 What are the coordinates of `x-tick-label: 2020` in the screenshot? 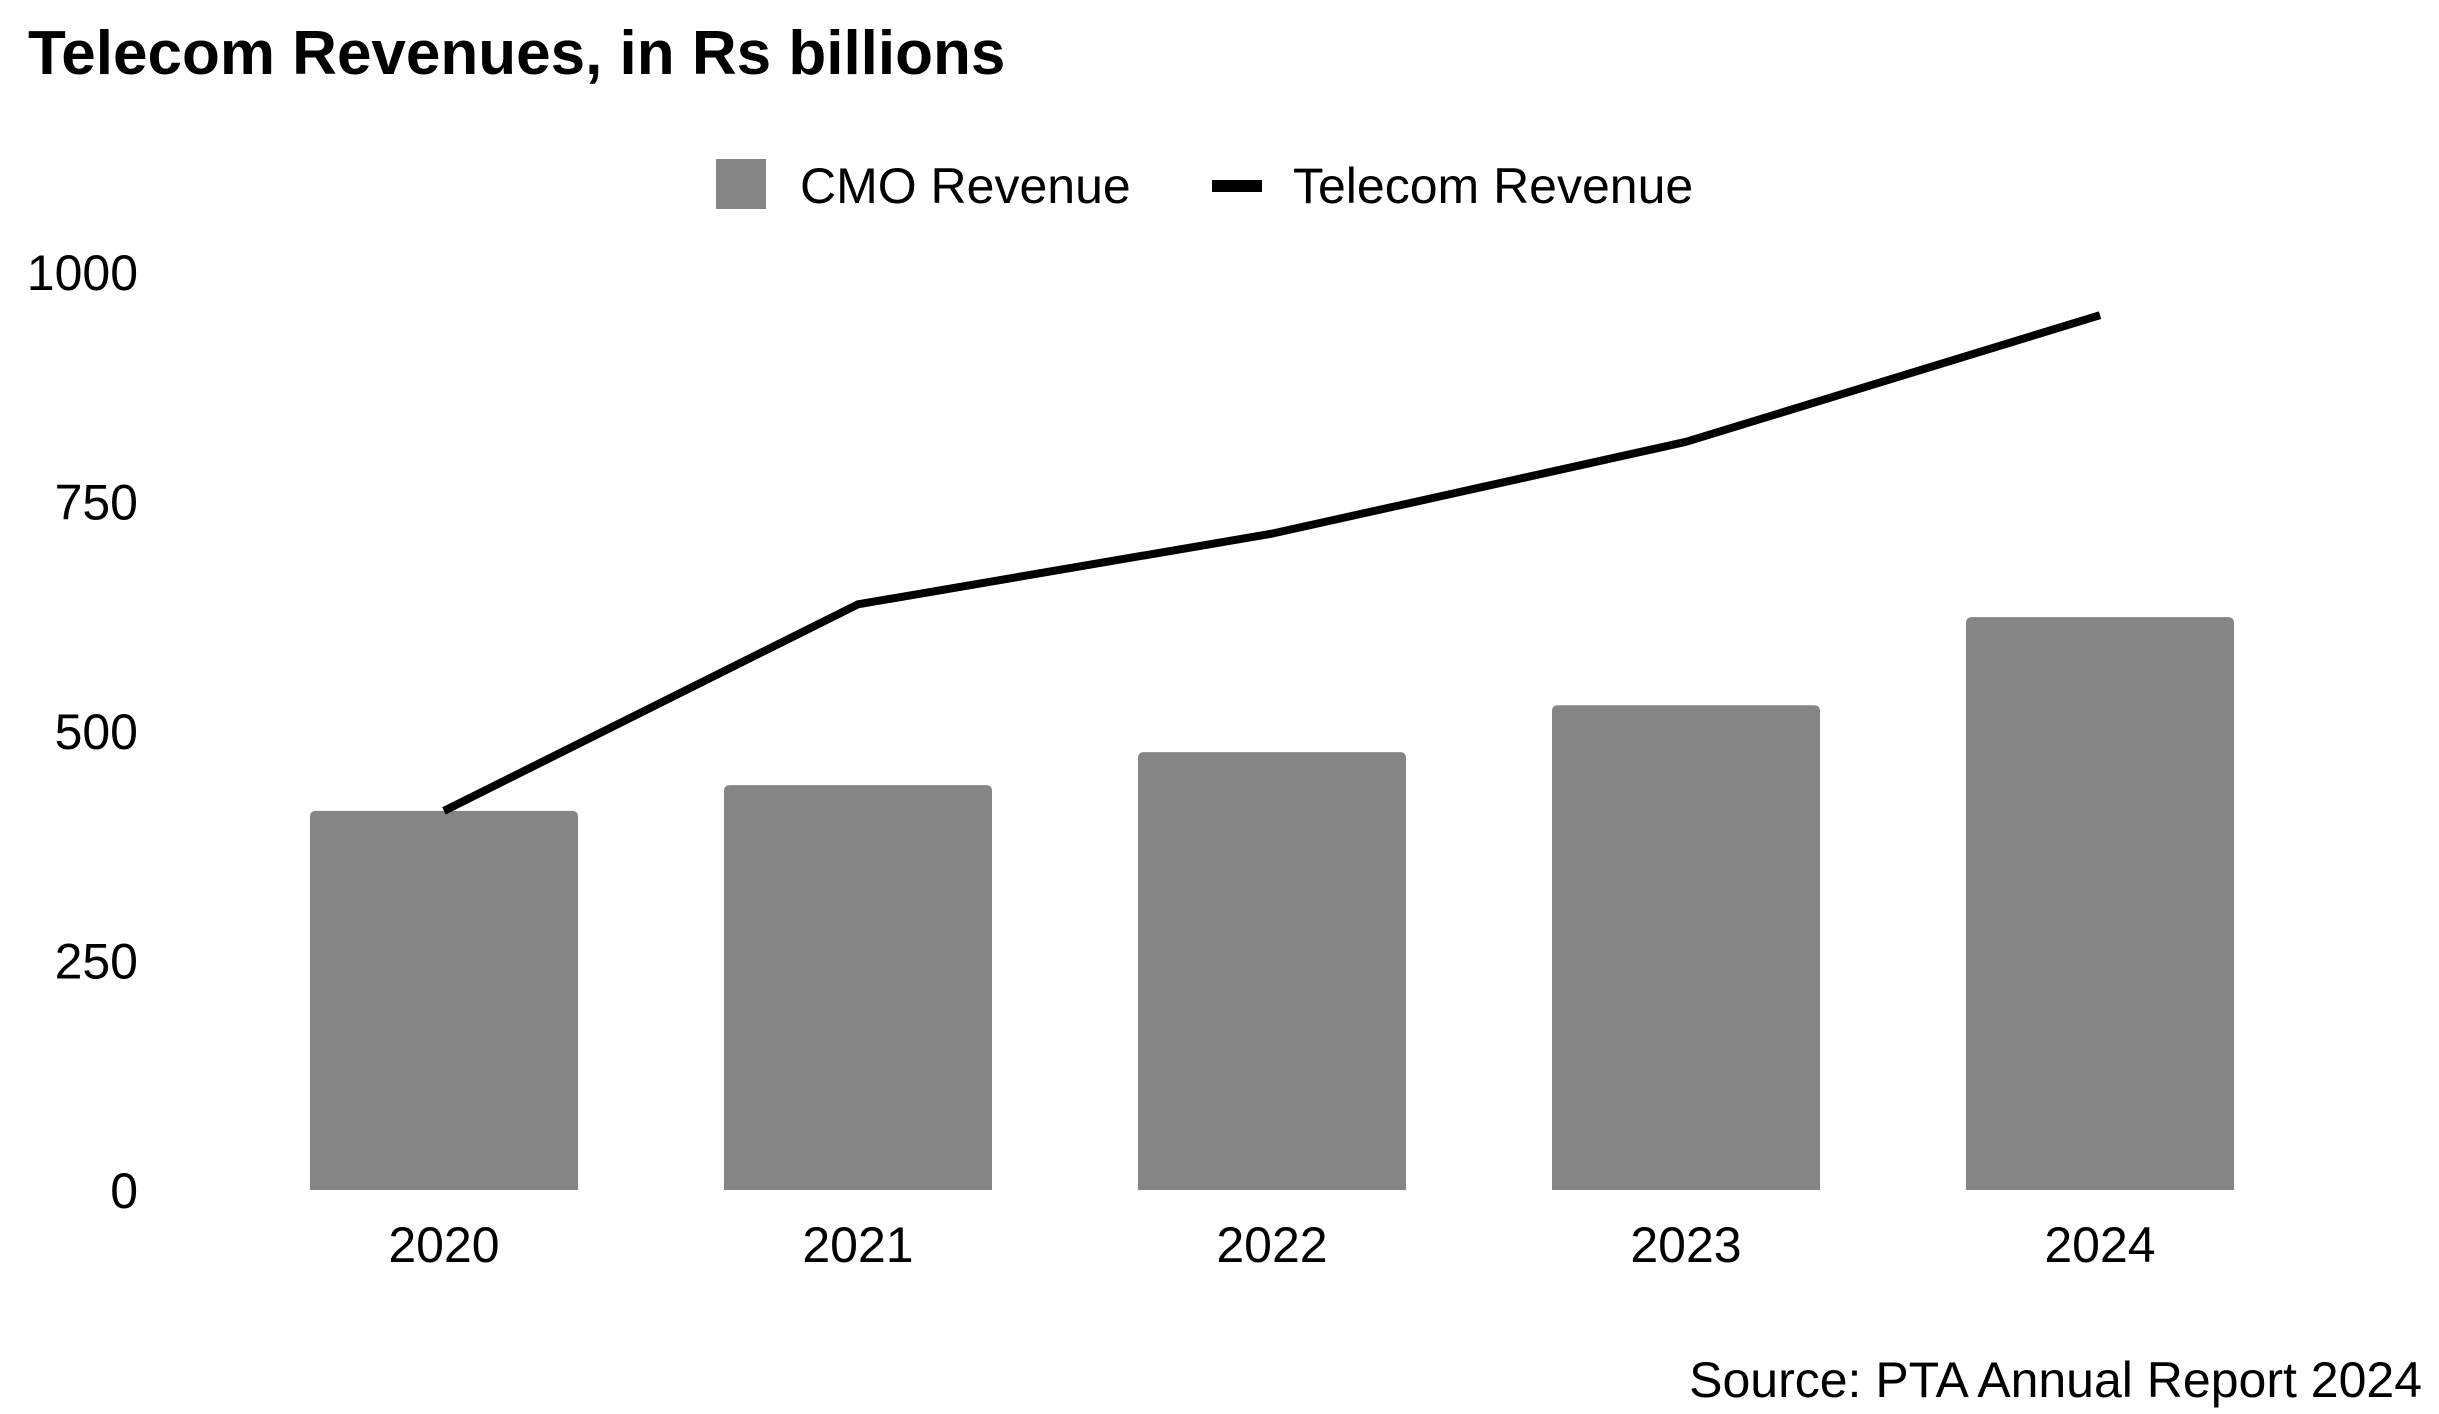 It's located at (443, 1245).